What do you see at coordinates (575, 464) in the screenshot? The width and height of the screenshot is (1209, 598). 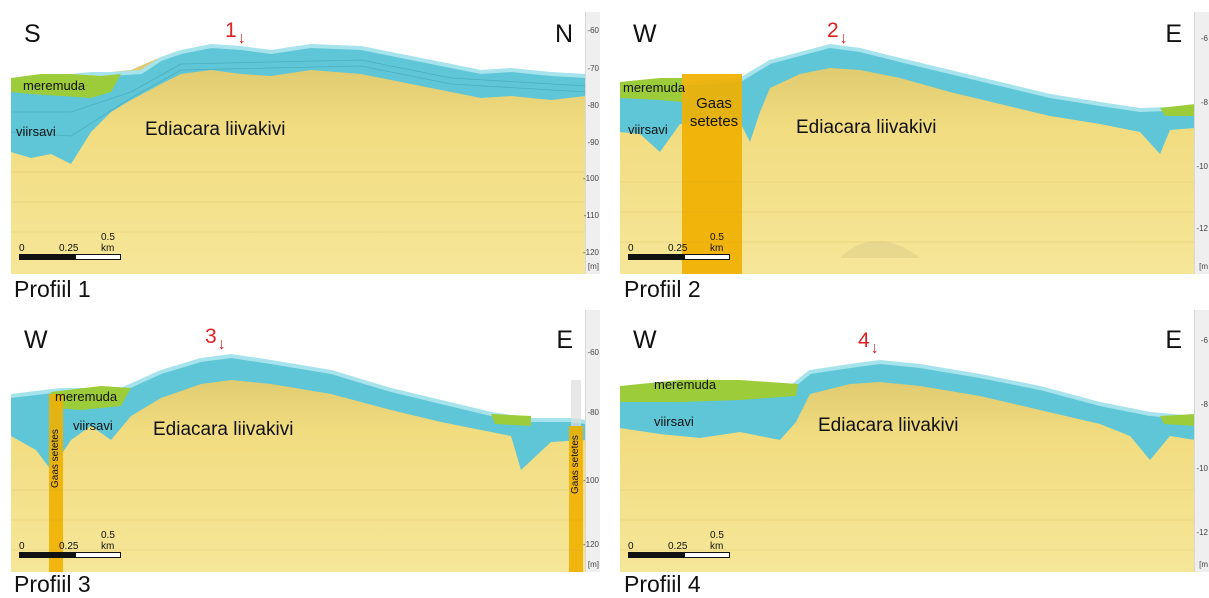 I see `label-gaas-setetes-right: Gaas setetes` at bounding box center [575, 464].